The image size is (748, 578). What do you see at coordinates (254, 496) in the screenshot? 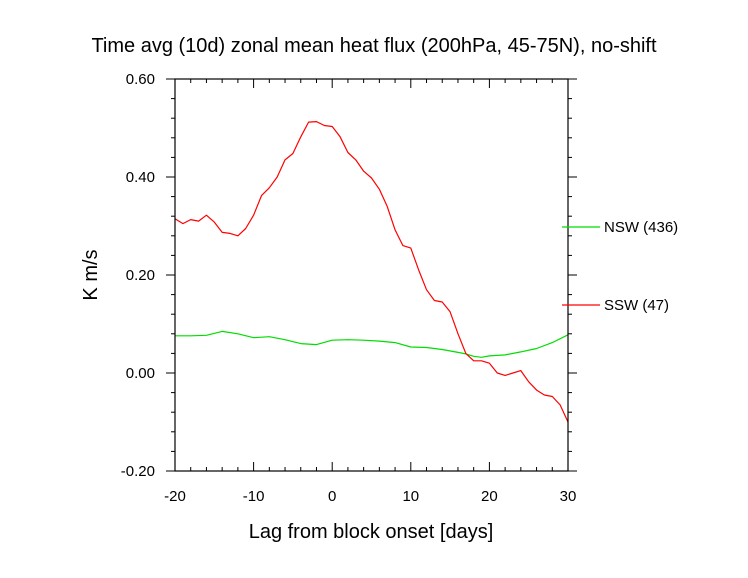
I see `x-tick-label: -10` at bounding box center [254, 496].